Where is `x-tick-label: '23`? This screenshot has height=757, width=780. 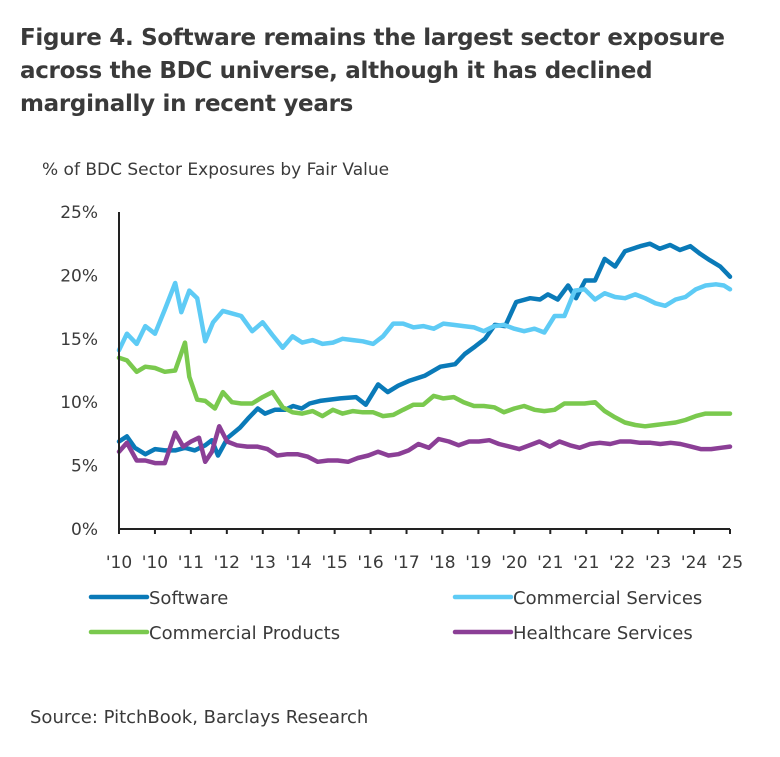
x-tick-label: '23 is located at coordinates (658, 563).